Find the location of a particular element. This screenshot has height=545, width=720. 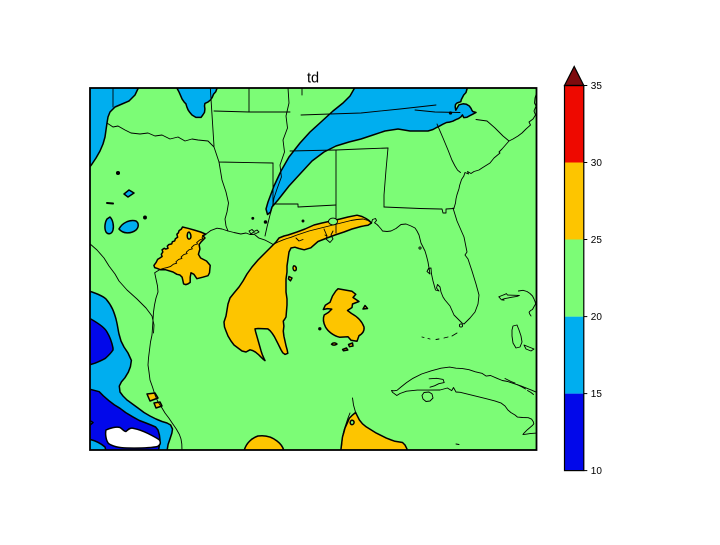

svg-text: td is located at coordinates (313, 79).